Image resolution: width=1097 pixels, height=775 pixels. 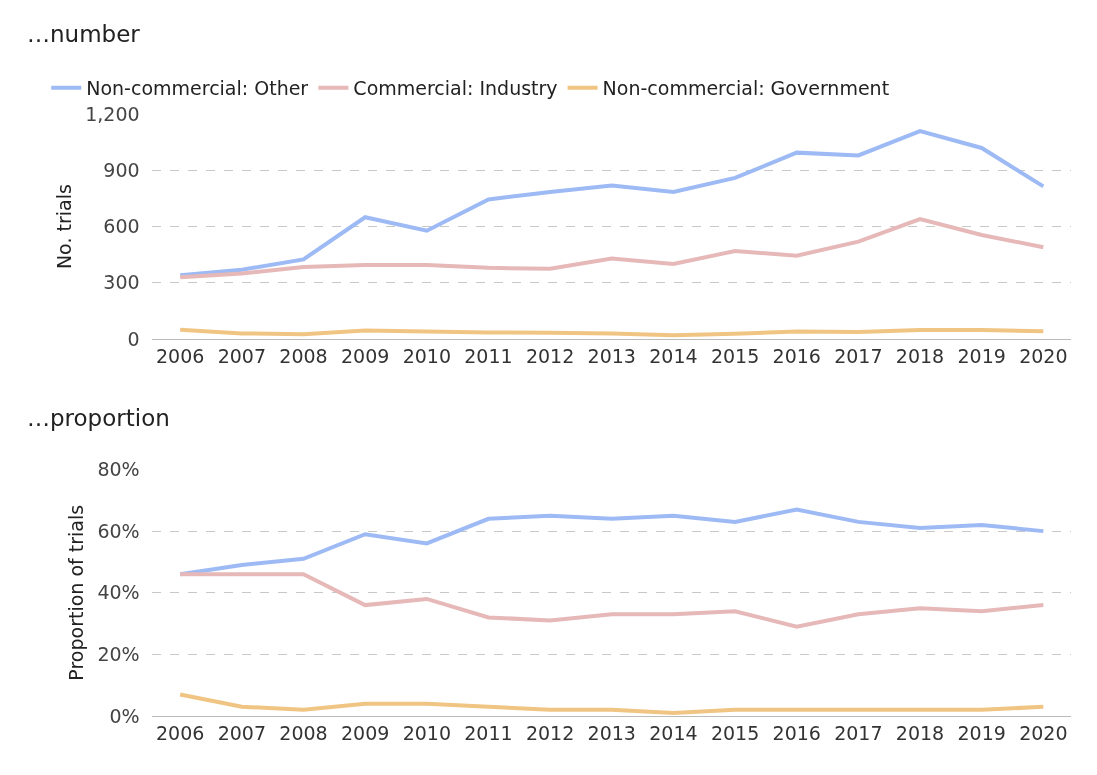 What do you see at coordinates (118, 469) in the screenshot?
I see `y-tick-label: 80%` at bounding box center [118, 469].